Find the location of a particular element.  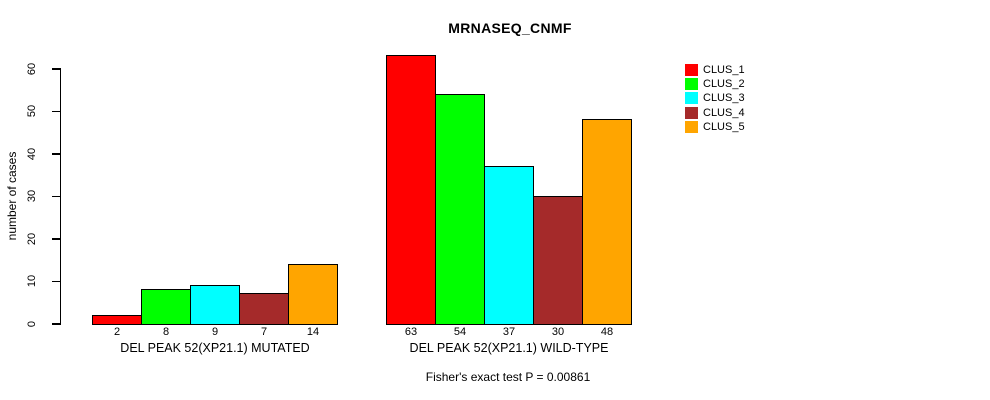

bar-clus_3-group1 is located at coordinates (215, 304).